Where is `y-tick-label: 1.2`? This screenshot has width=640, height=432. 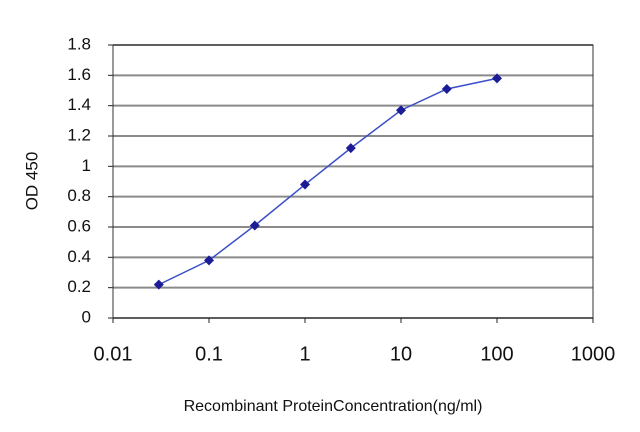
y-tick-label: 1.2 is located at coordinates (79, 134).